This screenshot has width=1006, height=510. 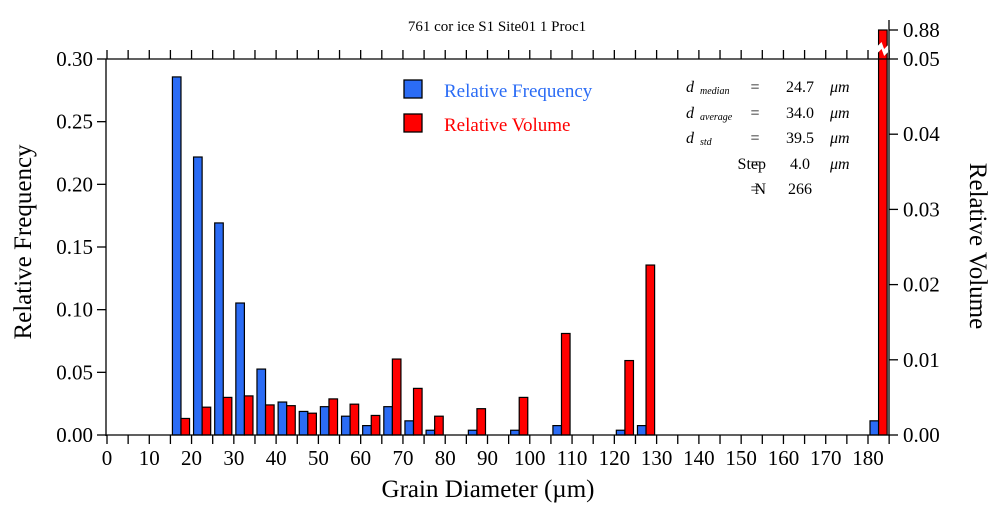 What do you see at coordinates (868, 458) in the screenshot?
I see `x-tick-label: 180` at bounding box center [868, 458].